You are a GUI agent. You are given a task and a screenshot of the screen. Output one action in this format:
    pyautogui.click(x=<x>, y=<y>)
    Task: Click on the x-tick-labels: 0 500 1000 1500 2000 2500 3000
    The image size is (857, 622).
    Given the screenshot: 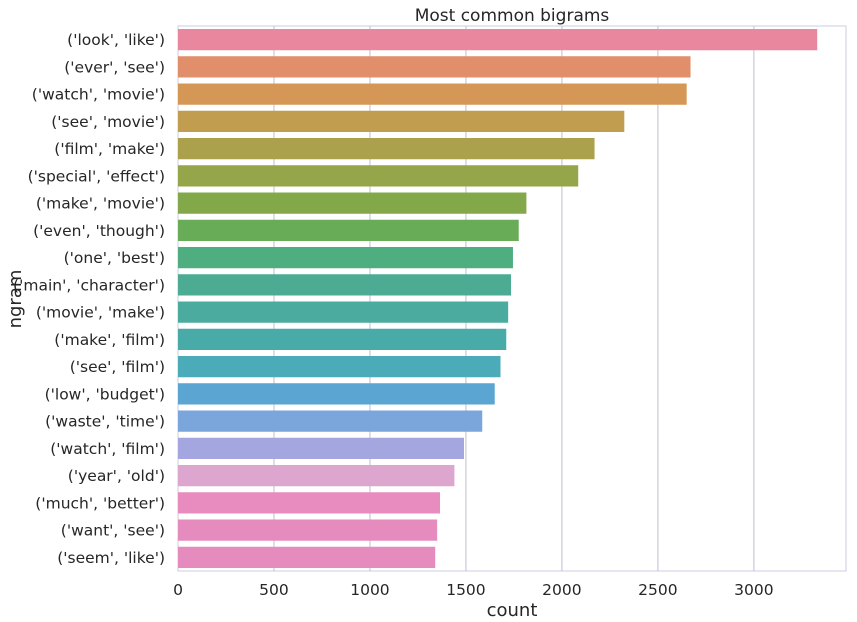 What is the action you would take?
    pyautogui.click(x=473, y=590)
    